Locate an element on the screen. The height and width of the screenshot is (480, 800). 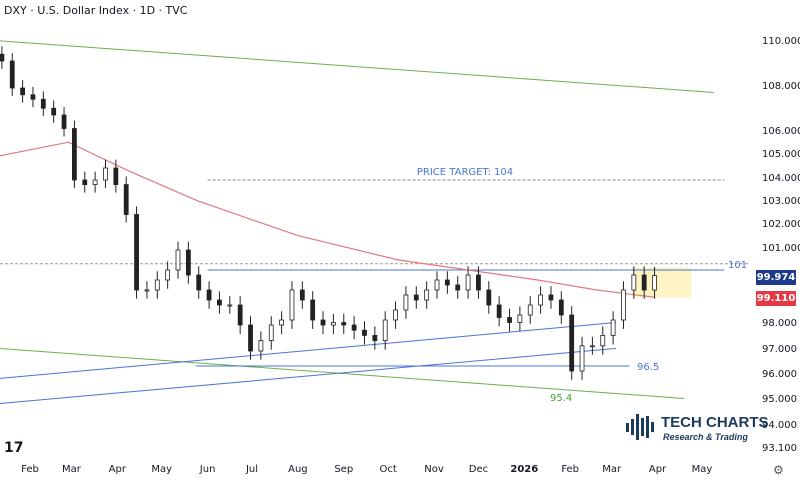
time-tick-label: Jun is located at coordinates (207, 469).